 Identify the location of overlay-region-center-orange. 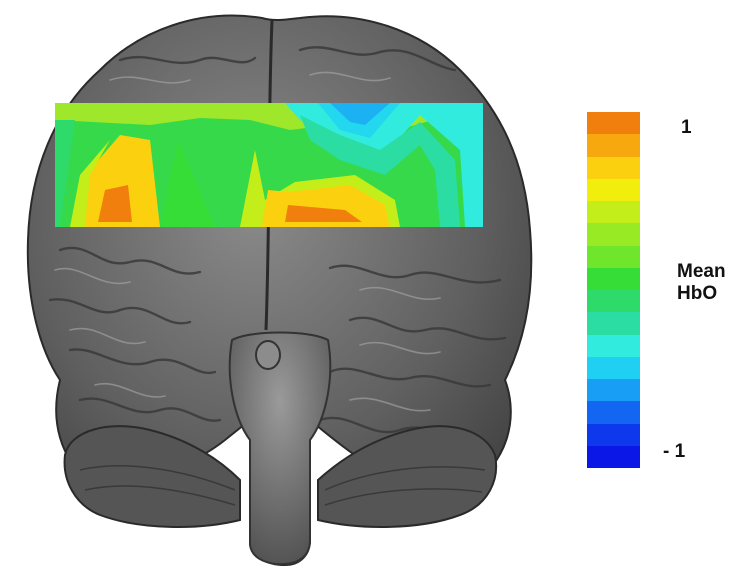
(323, 213).